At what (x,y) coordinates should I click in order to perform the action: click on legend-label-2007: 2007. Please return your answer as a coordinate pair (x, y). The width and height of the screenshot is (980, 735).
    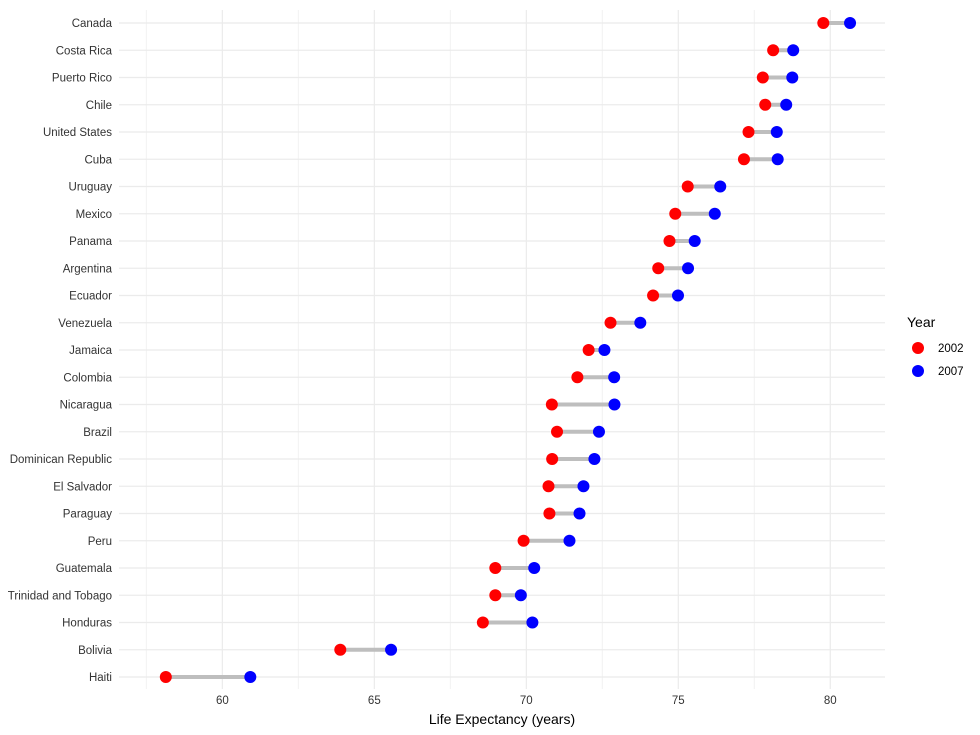
    Looking at the image, I should click on (951, 372).